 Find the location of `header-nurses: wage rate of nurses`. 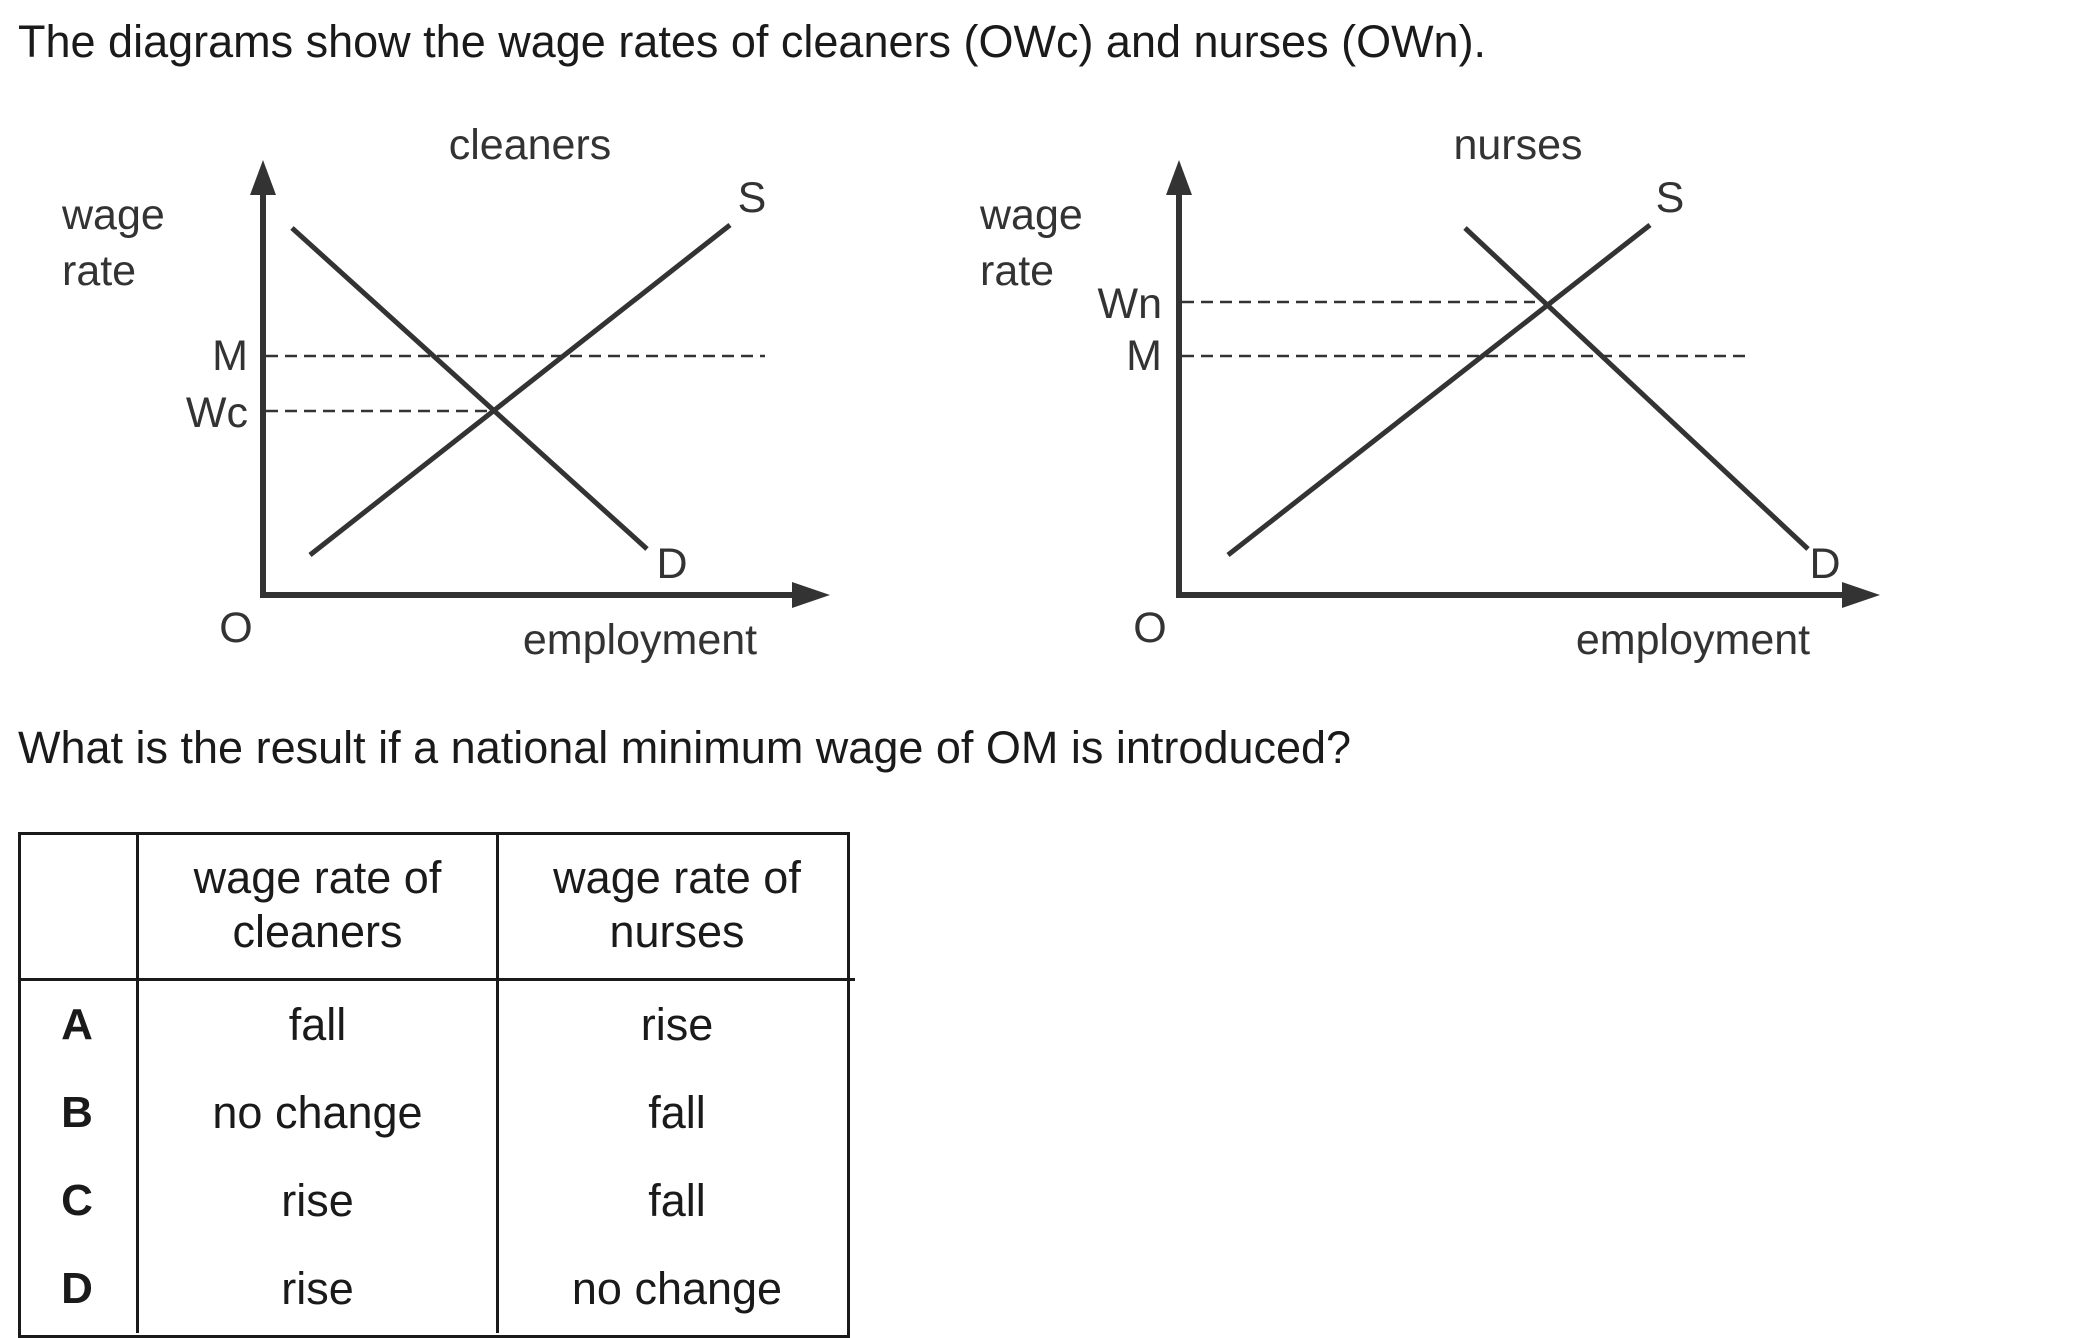

header-nurses: wage rate of nurses is located at coordinates (675, 906).